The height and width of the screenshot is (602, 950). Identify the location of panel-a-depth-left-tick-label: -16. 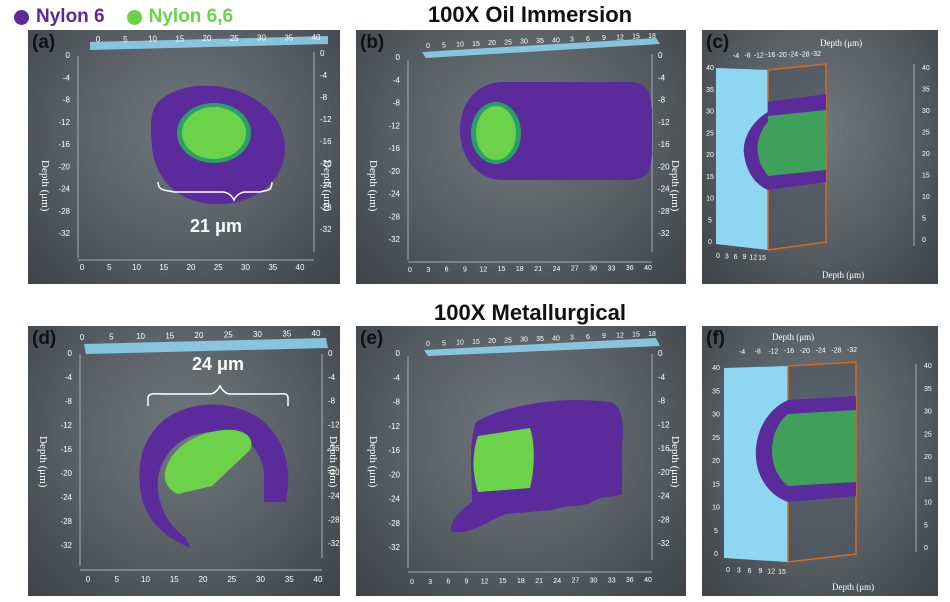
(64, 144).